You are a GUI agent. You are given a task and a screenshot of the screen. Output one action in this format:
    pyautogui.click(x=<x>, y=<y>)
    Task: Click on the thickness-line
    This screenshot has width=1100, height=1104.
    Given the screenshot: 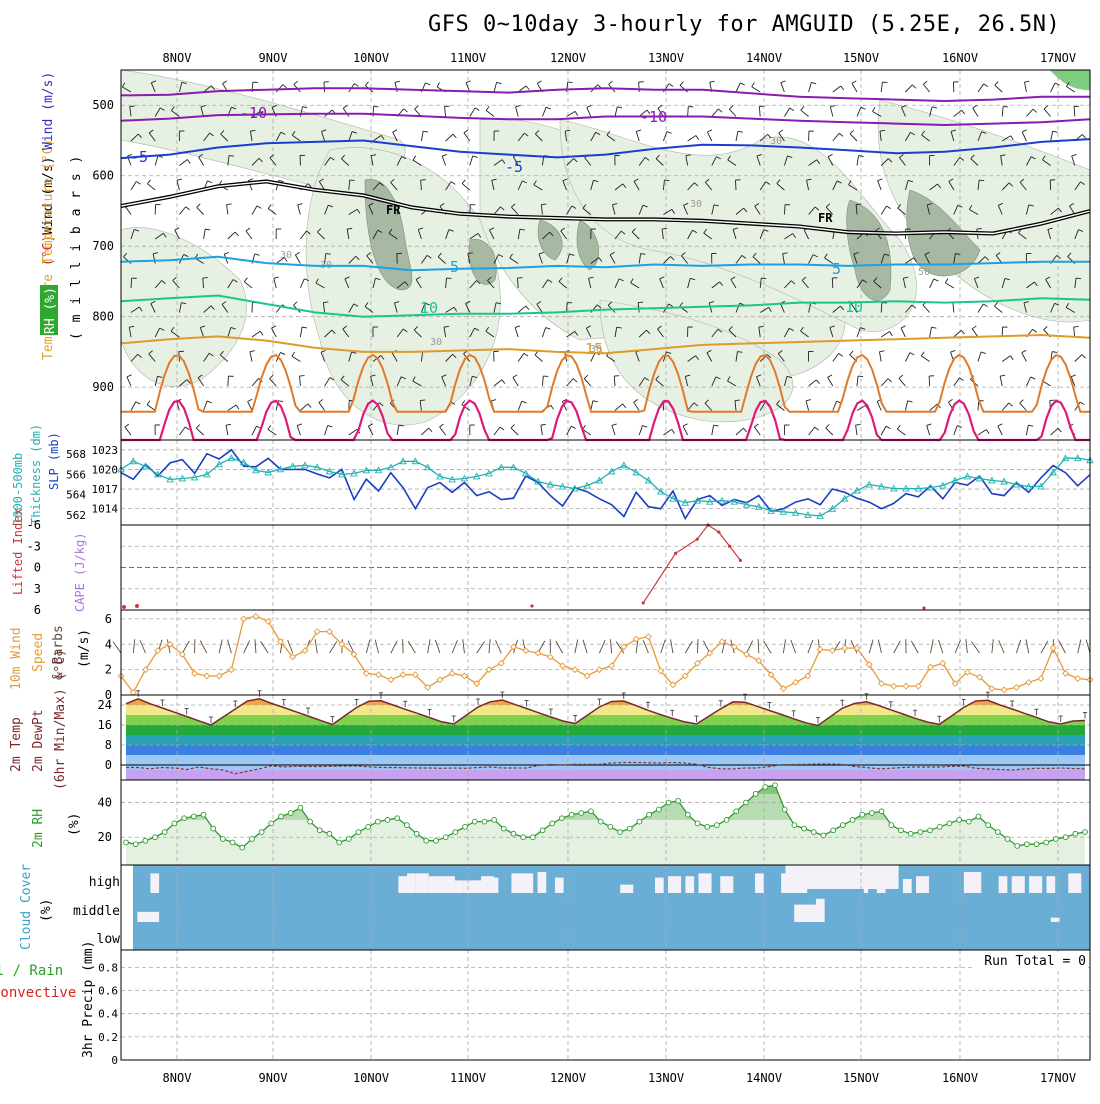 What is the action you would take?
    pyautogui.click(x=605, y=487)
    